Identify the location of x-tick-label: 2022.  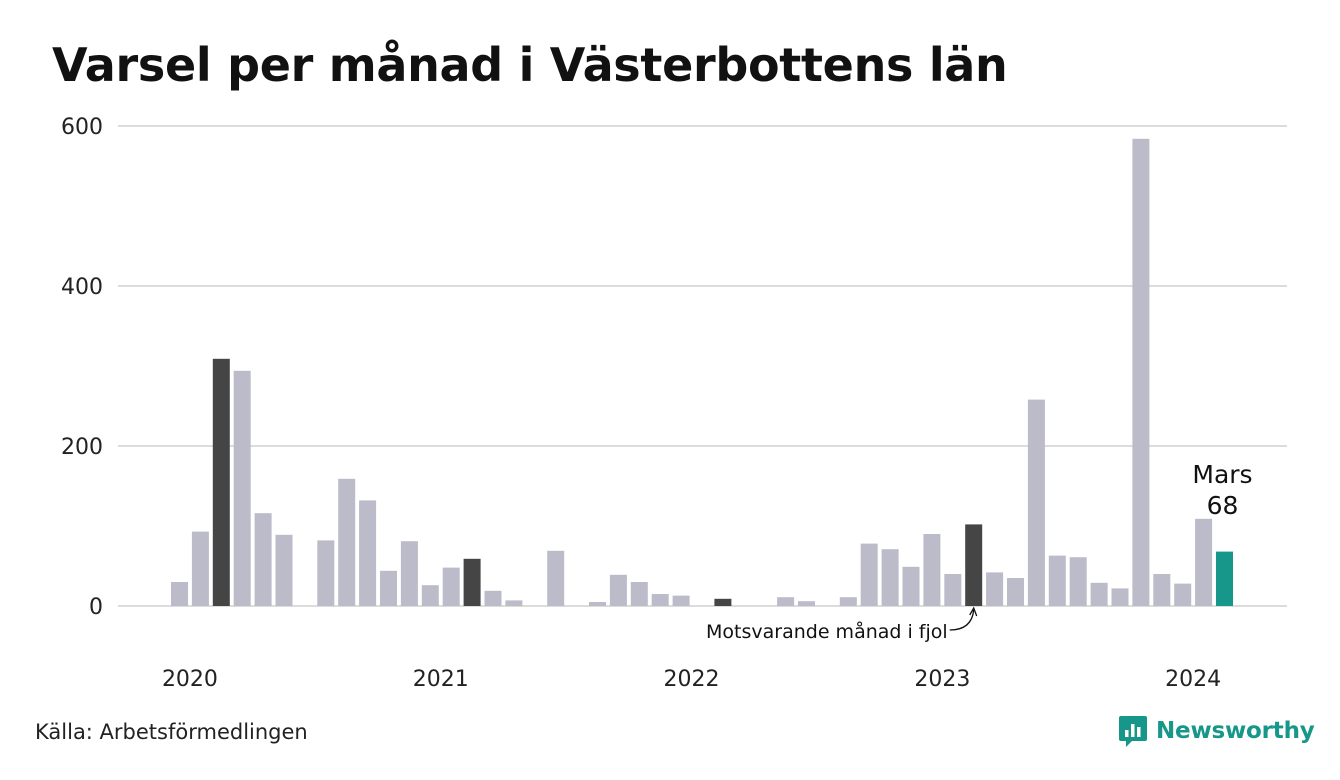
(692, 679).